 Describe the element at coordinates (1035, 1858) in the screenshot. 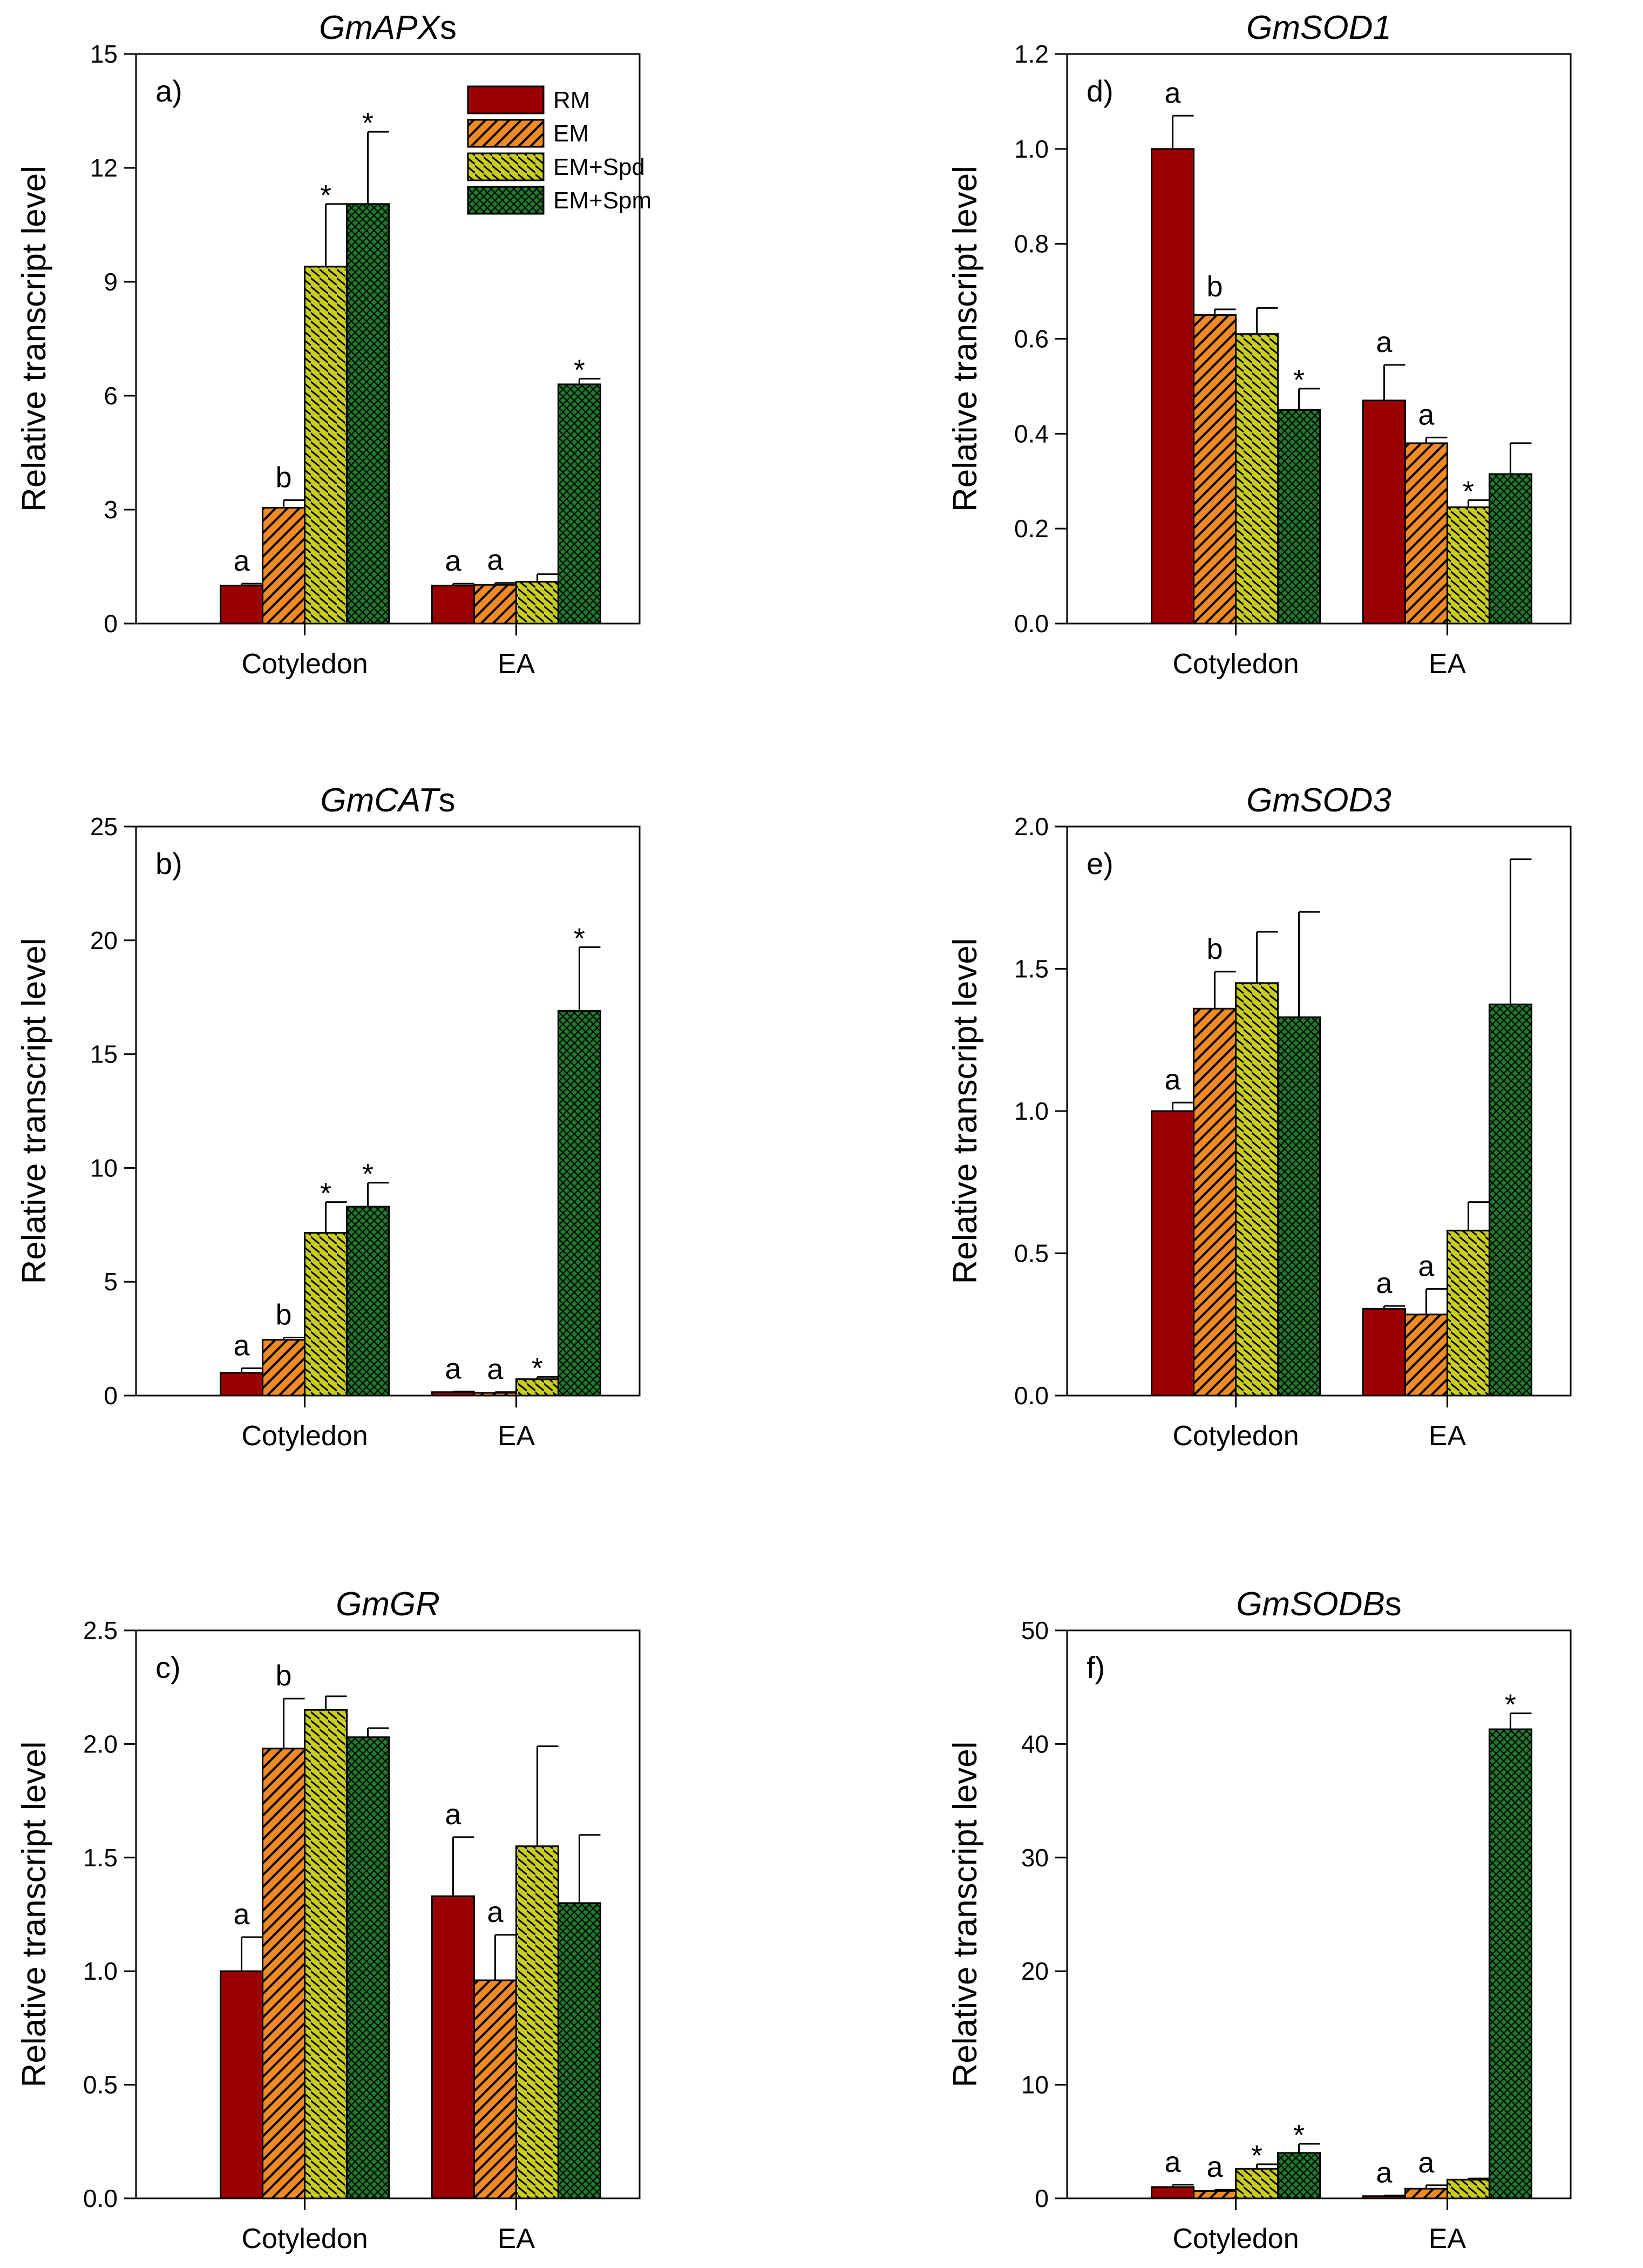

I see `y-tick-label: 30` at that location.